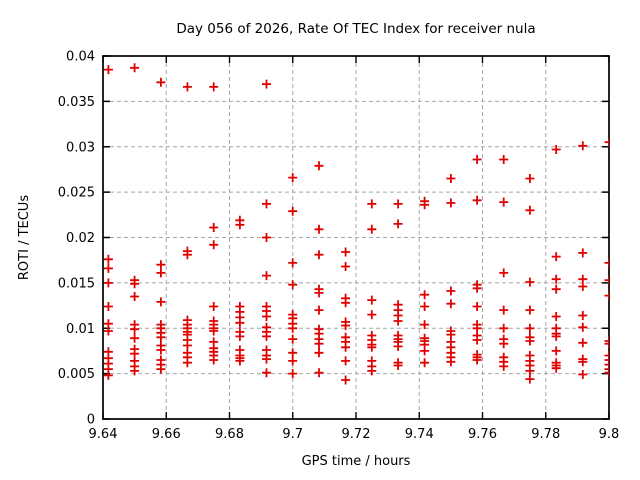  What do you see at coordinates (166, 434) in the screenshot?
I see `x-tick-label: 9.66` at bounding box center [166, 434].